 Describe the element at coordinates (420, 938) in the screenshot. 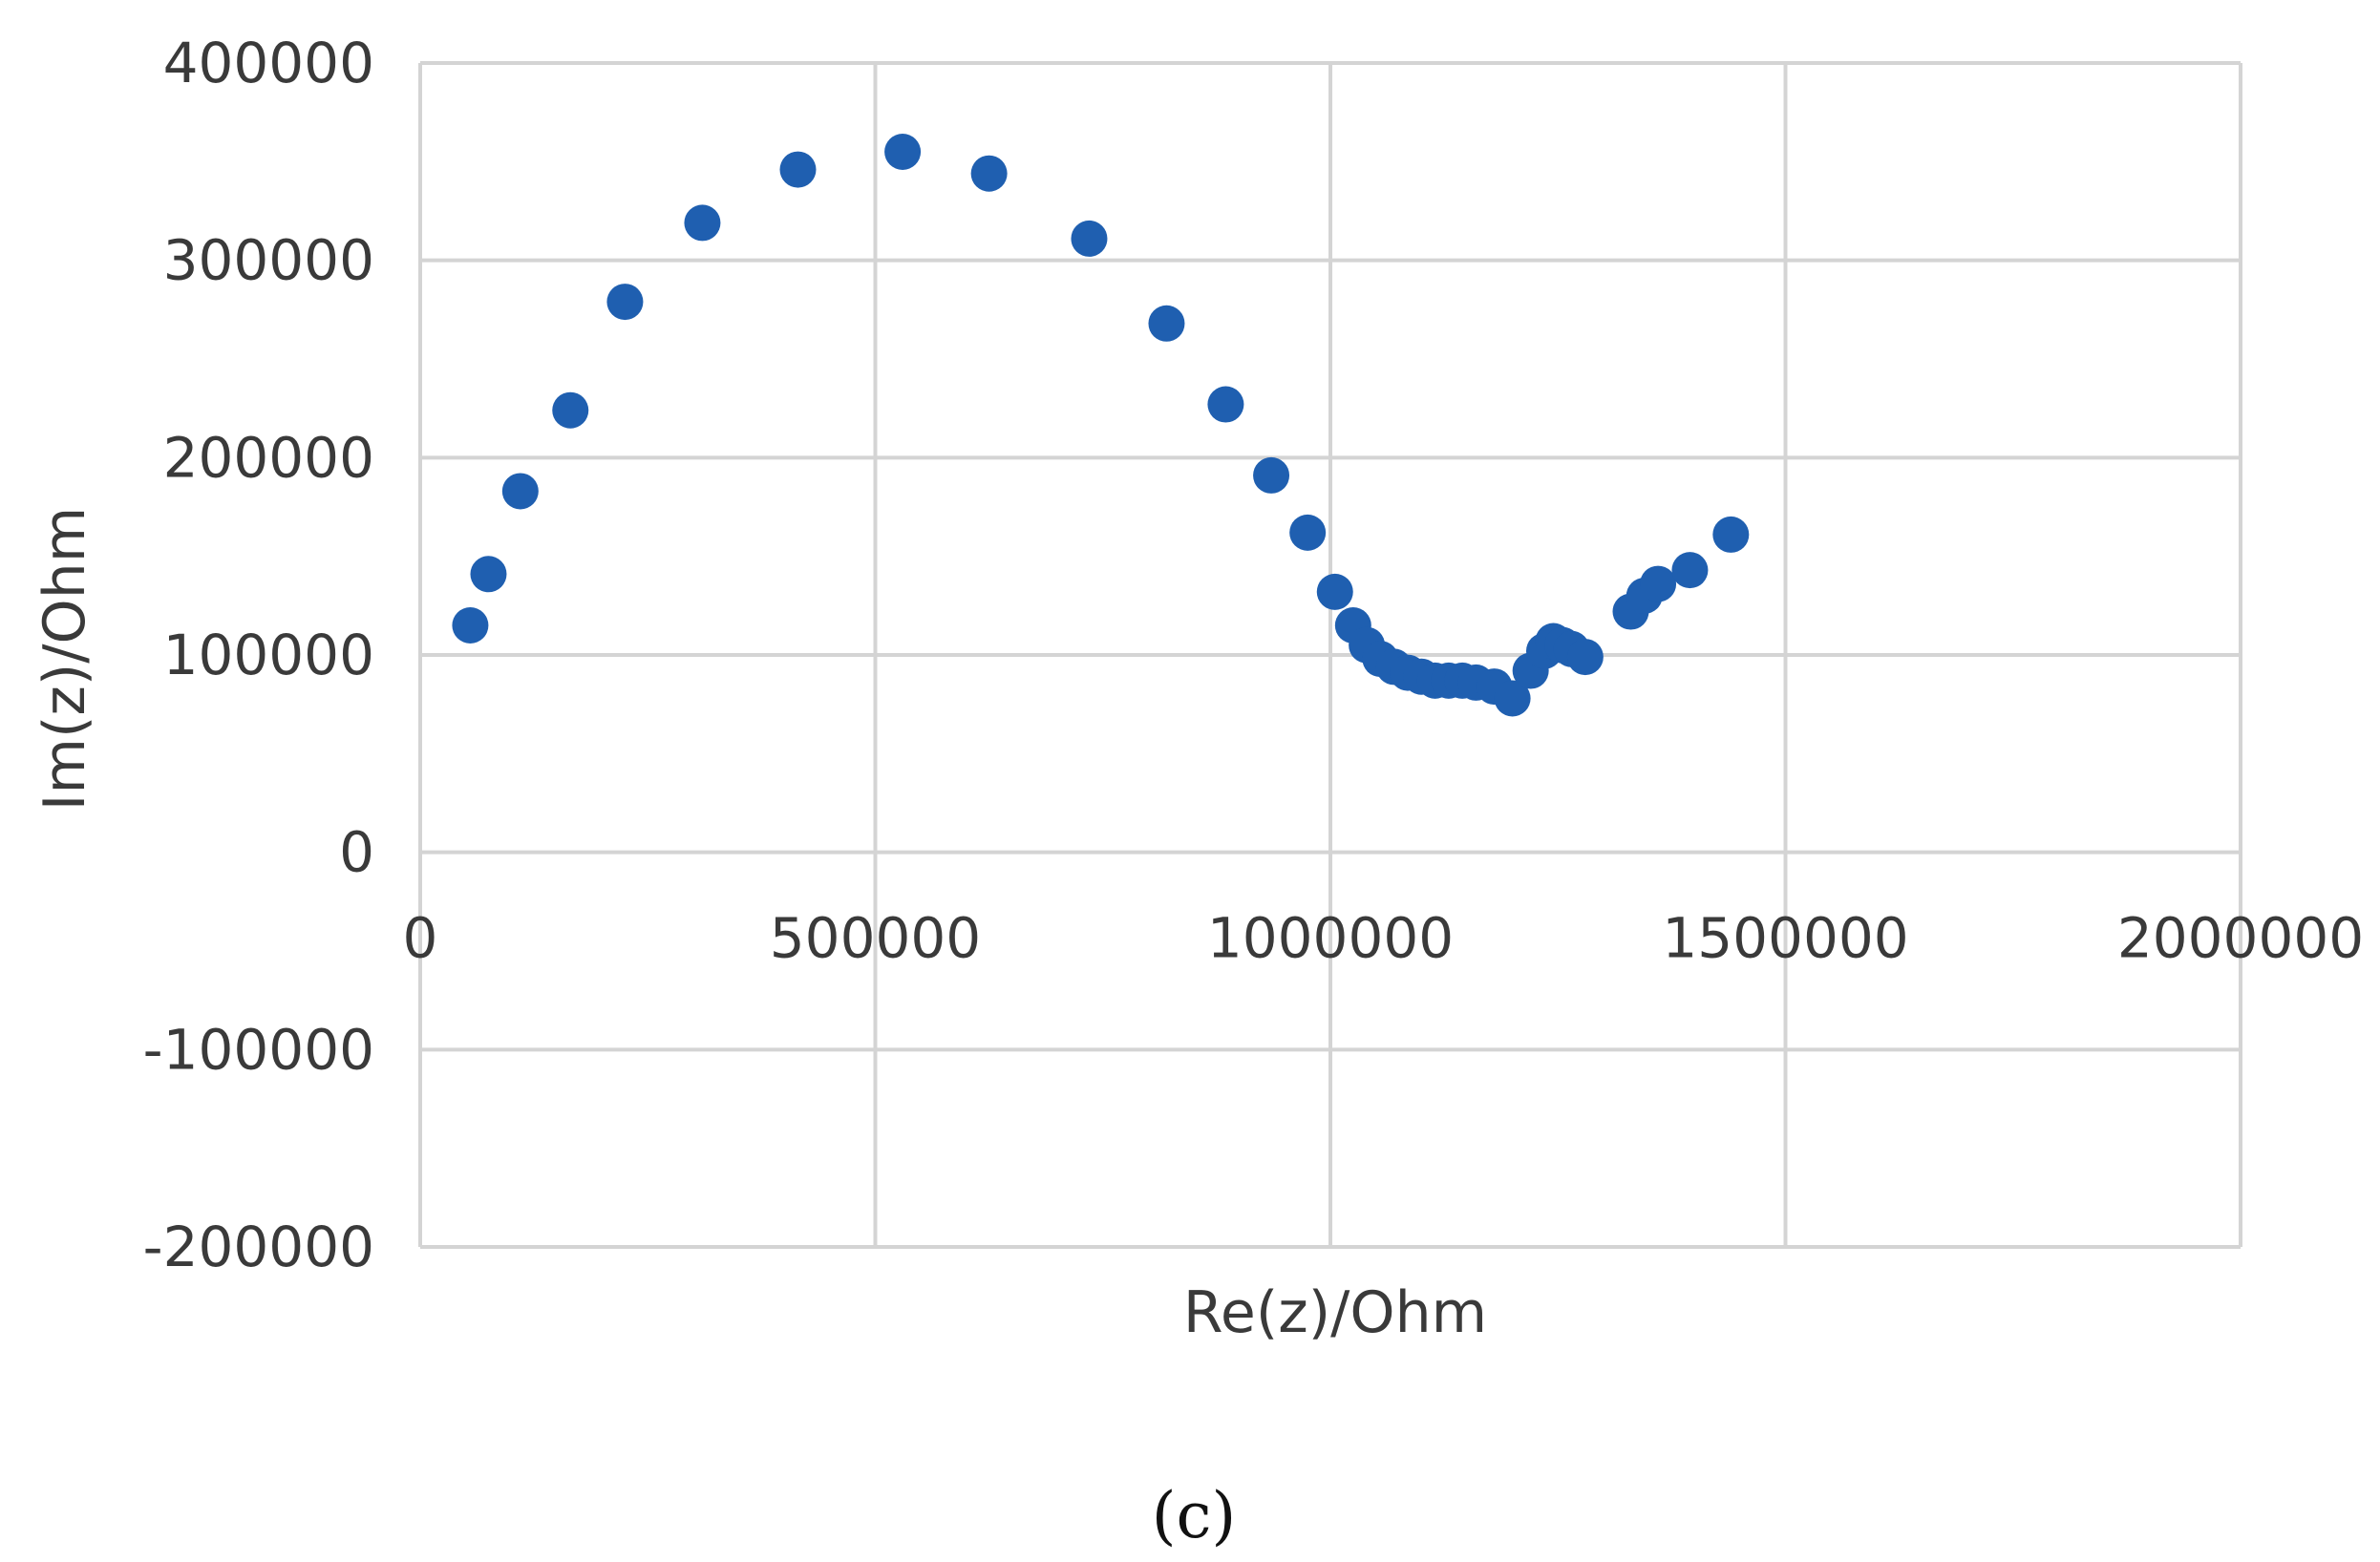

I see `x-tick-label: 0` at that location.